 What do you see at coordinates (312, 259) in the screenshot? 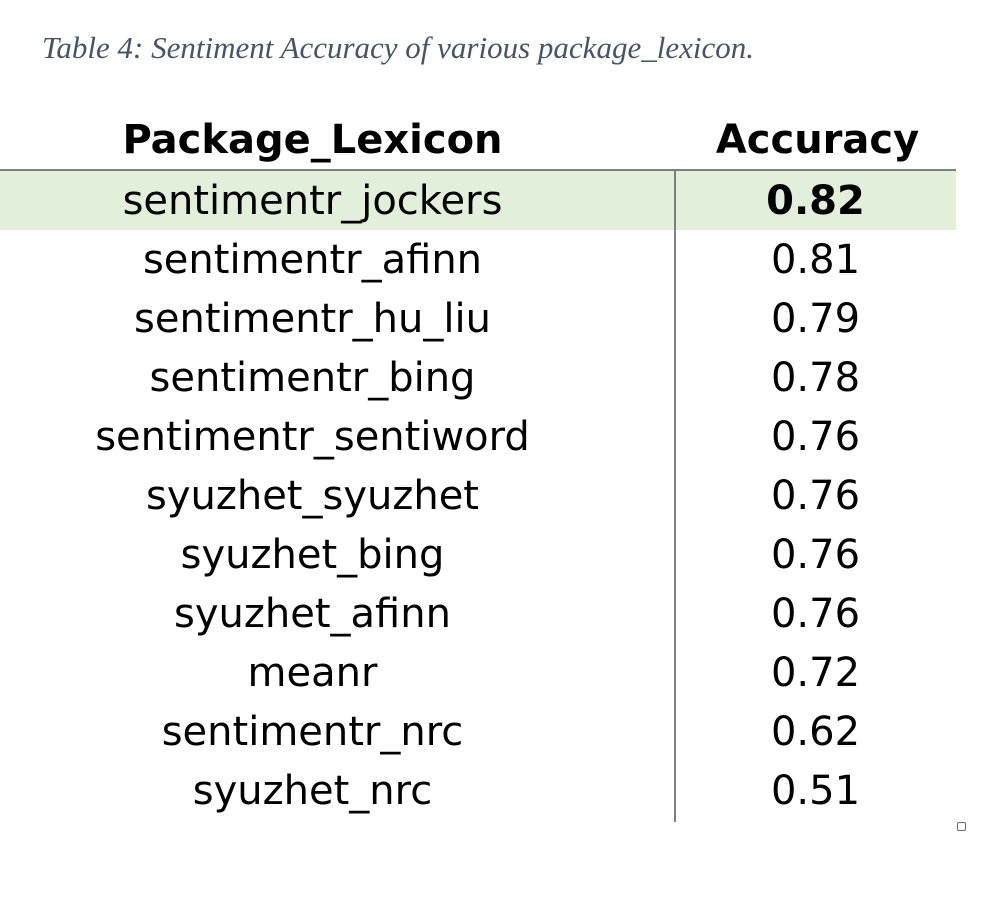
I see `package-lexicon-cell: sentimentr_afinn` at bounding box center [312, 259].